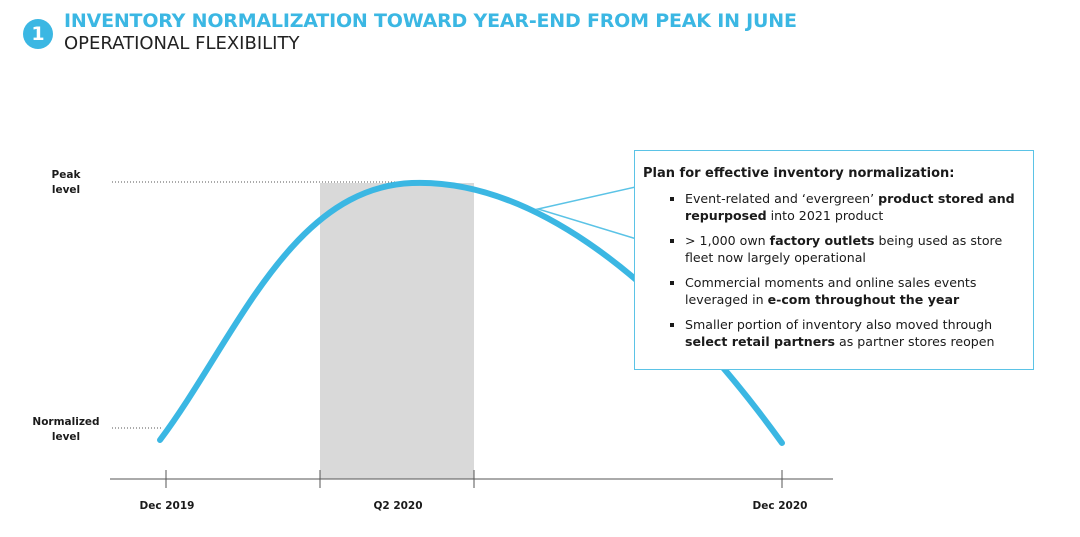 Image resolution: width=1080 pixels, height=537 pixels. I want to click on label-text: Peak level, so click(66, 182).